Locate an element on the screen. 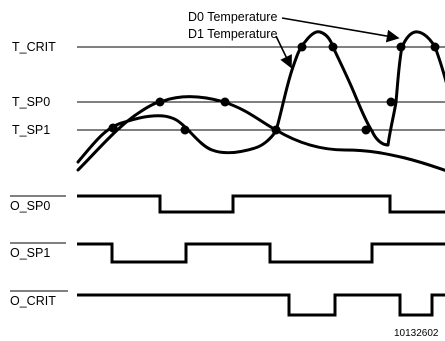 Image resolution: width=445 pixels, height=341 pixels. o-crit-label: O_CRIT is located at coordinates (33, 301).